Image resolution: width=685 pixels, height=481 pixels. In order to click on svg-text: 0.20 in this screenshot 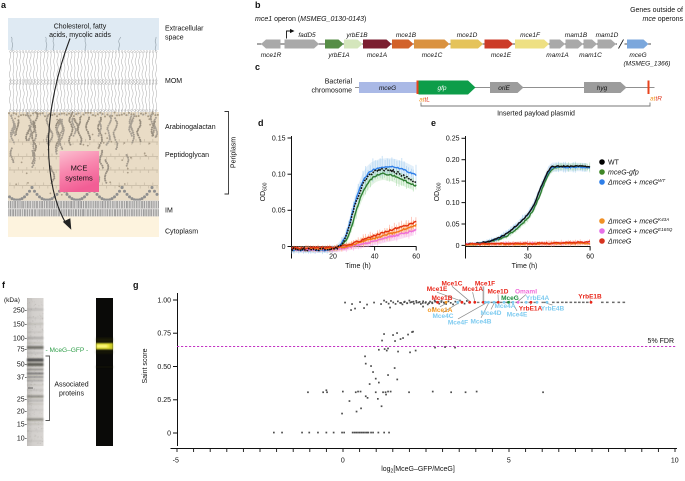, I will do `click(453, 160)`.